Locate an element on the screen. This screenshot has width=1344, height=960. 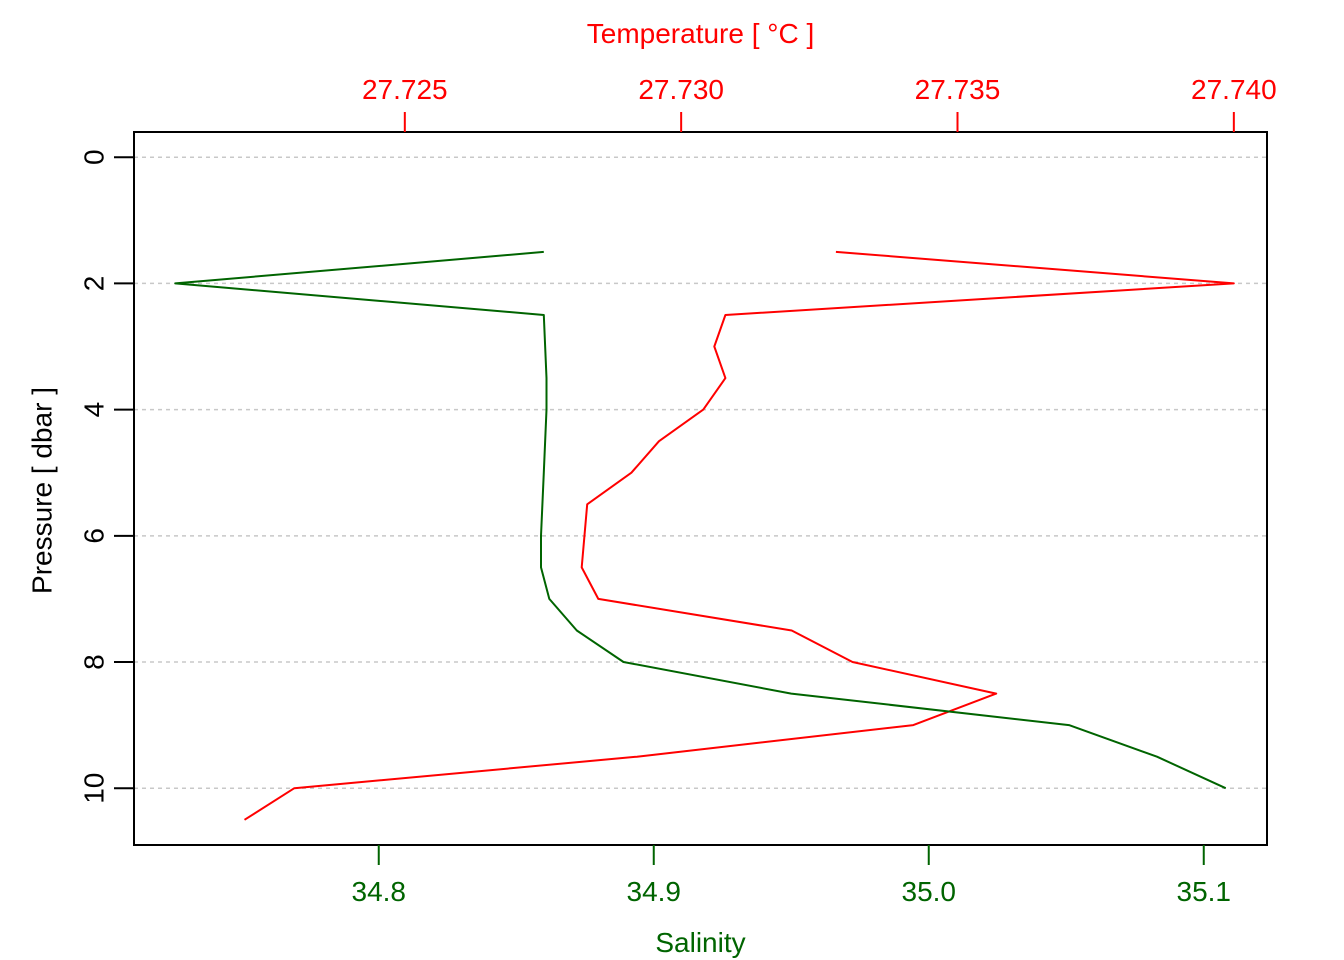
pressure-tick-label-5: 10 is located at coordinates (94, 788).